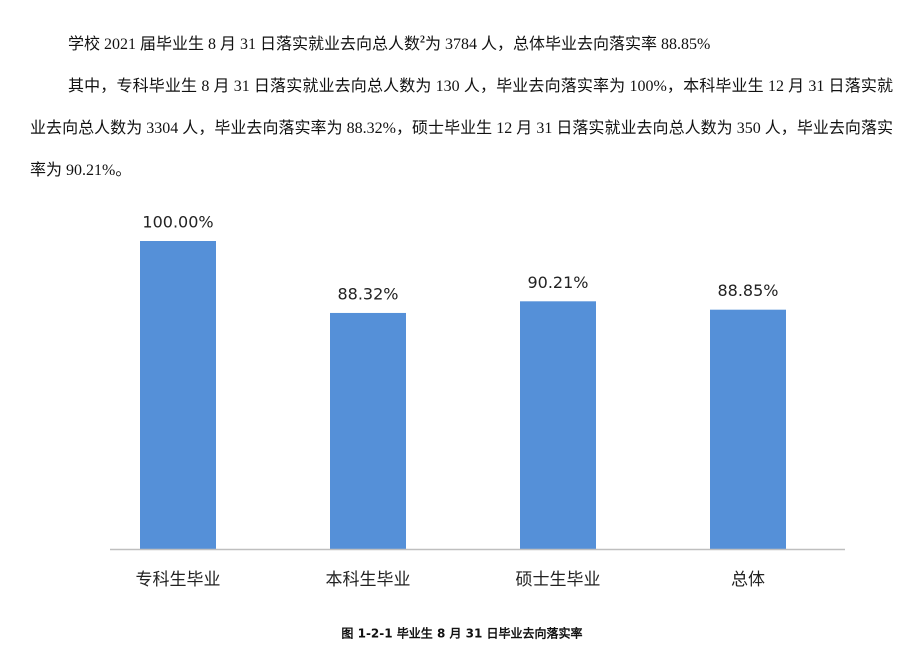 The height and width of the screenshot is (658, 923). What do you see at coordinates (244, 44) in the screenshot?
I see `text: 学校 2021 届毕业生 8 月 31 日落实就业去向总人数` at bounding box center [244, 44].